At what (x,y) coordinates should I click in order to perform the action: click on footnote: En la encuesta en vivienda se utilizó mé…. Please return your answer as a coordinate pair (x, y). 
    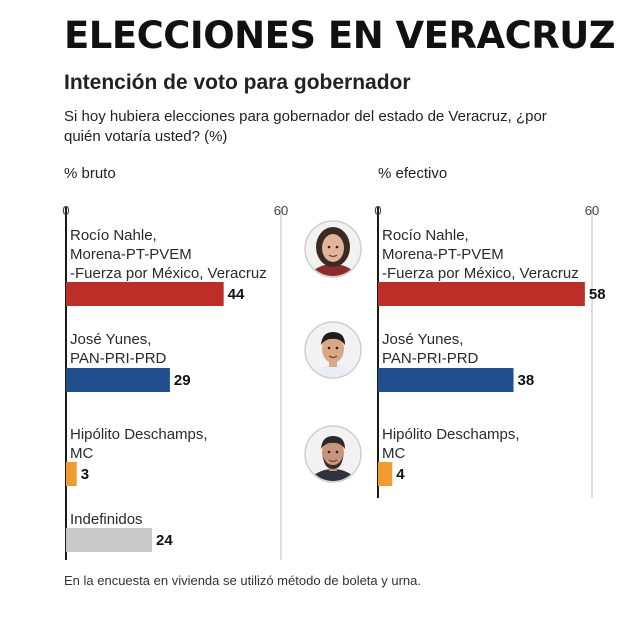
    Looking at the image, I should click on (243, 580).